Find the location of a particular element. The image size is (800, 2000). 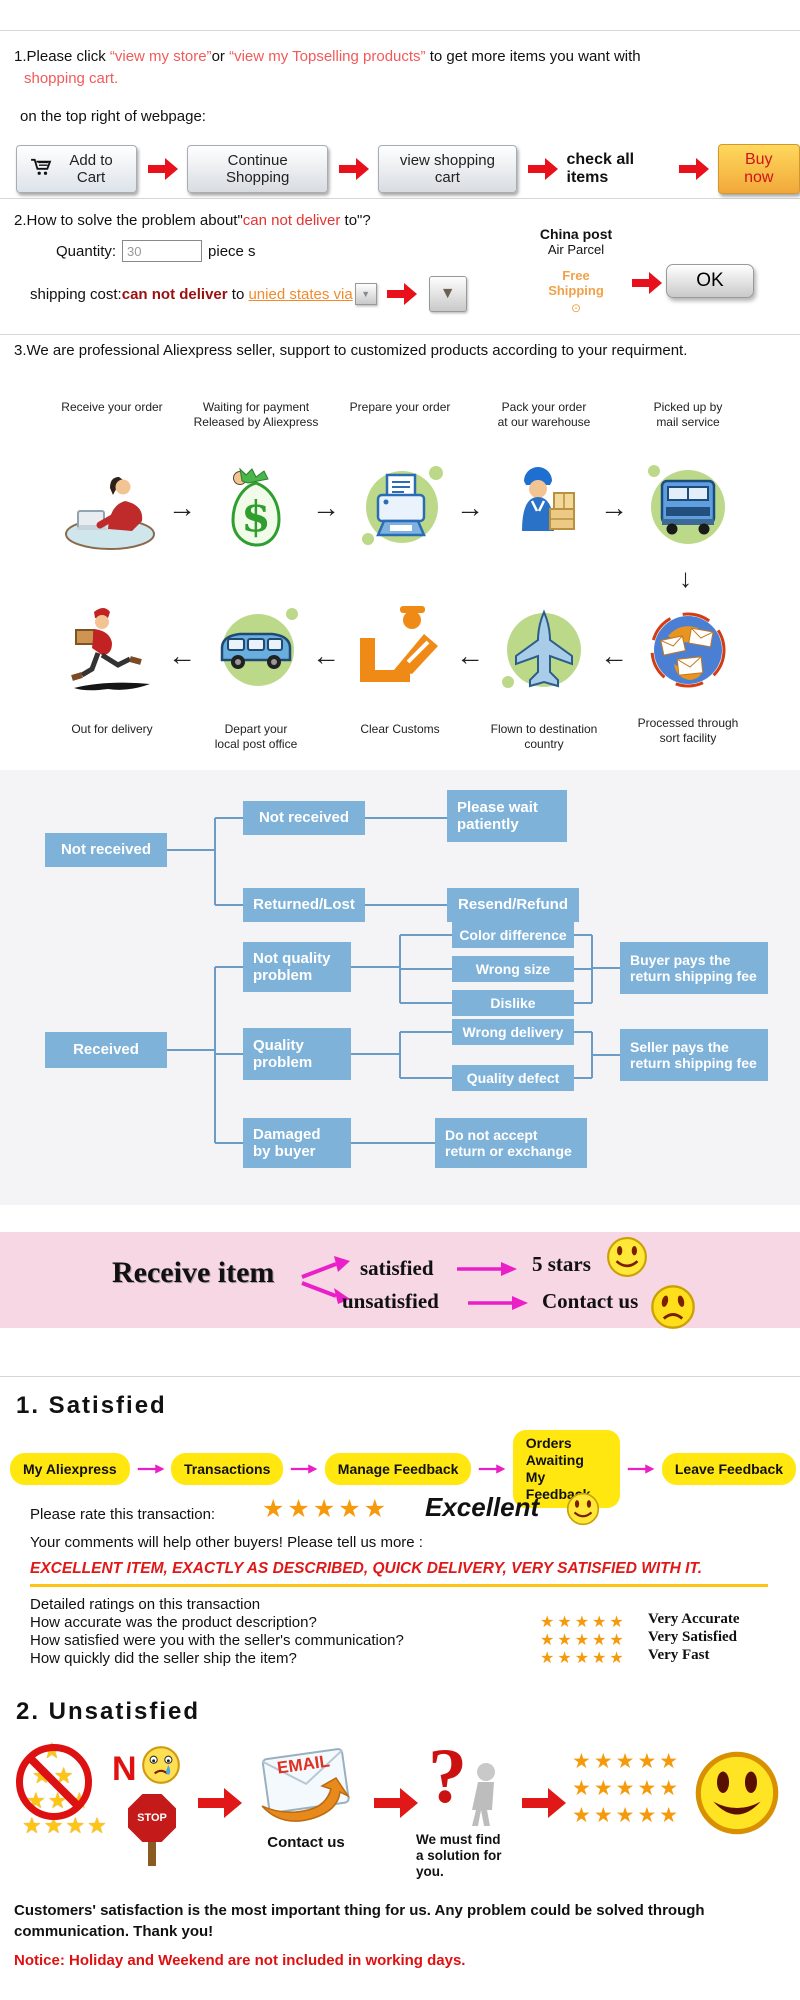

heading-red-text: can not deliver is located at coordinates (291, 220).